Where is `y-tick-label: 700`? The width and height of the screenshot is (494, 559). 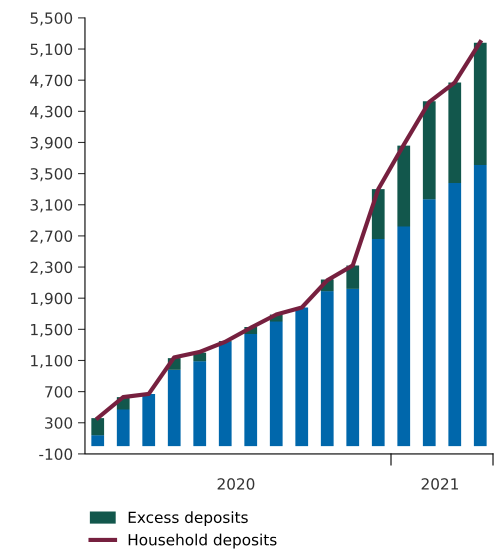 y-tick-label: 700 is located at coordinates (58, 392).